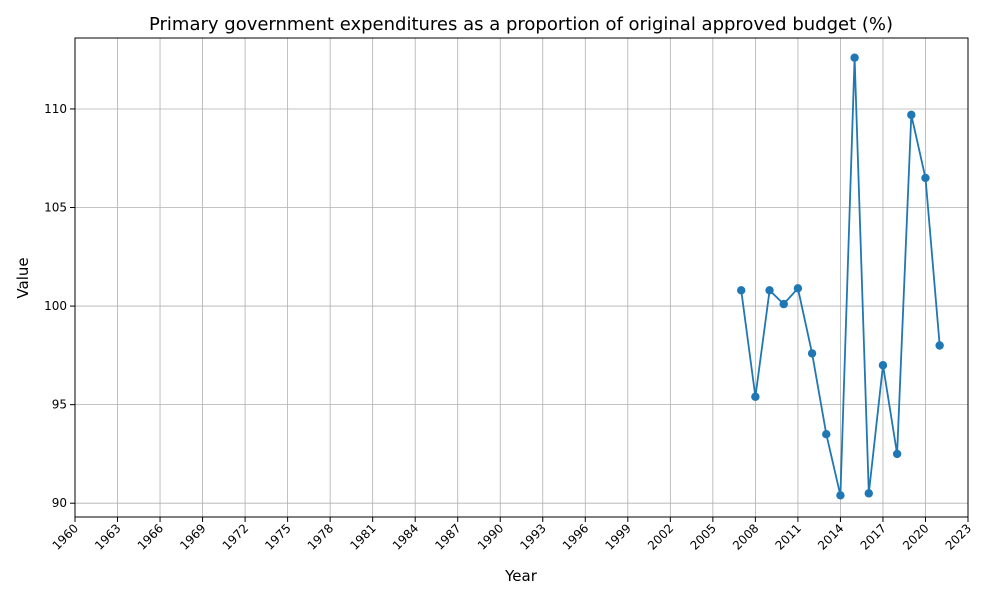  Describe the element at coordinates (490, 536) in the screenshot. I see `x-tick-label: 1990` at that location.